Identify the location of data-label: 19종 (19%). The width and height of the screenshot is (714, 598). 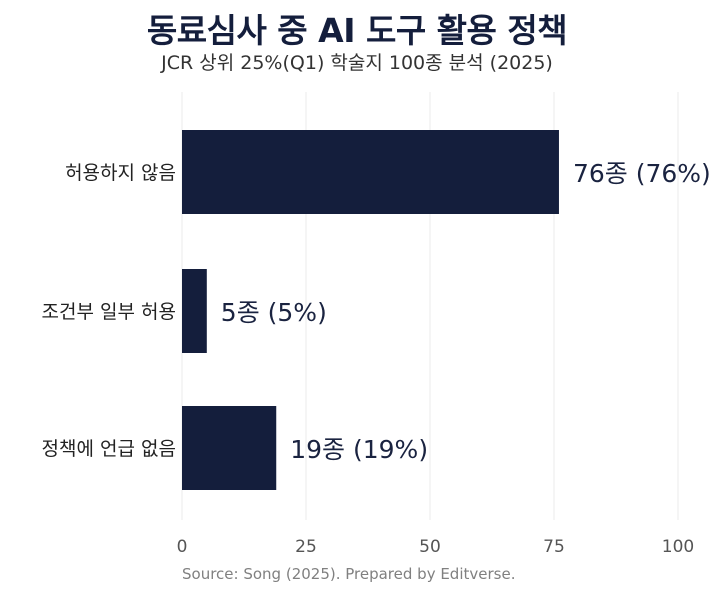
(359, 449).